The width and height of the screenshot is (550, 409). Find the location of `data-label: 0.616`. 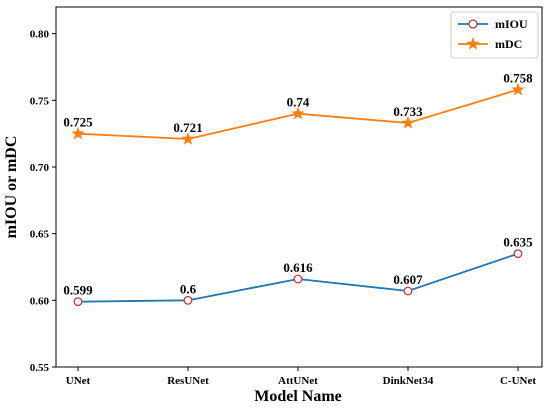

data-label: 0.616 is located at coordinates (298, 267).